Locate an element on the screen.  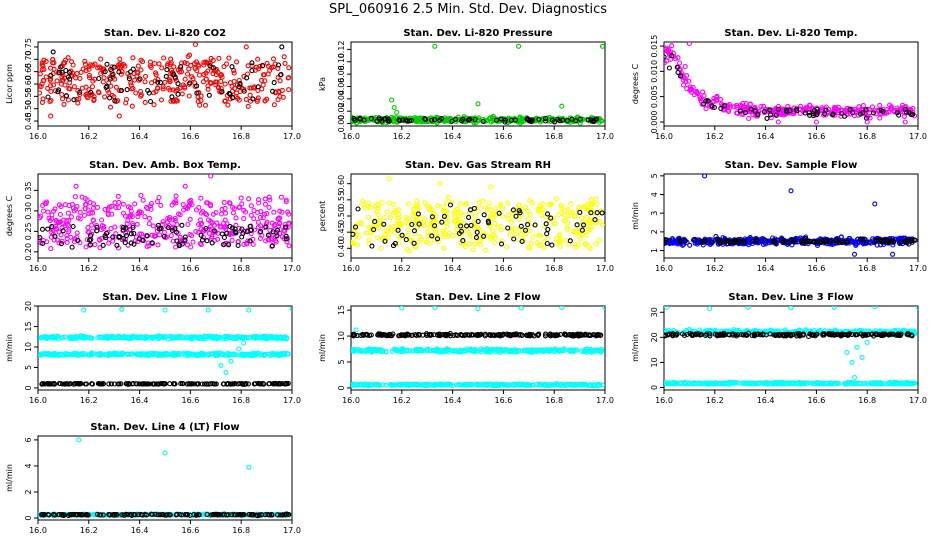
y-tick-label: 5 is located at coordinates (654, 175).